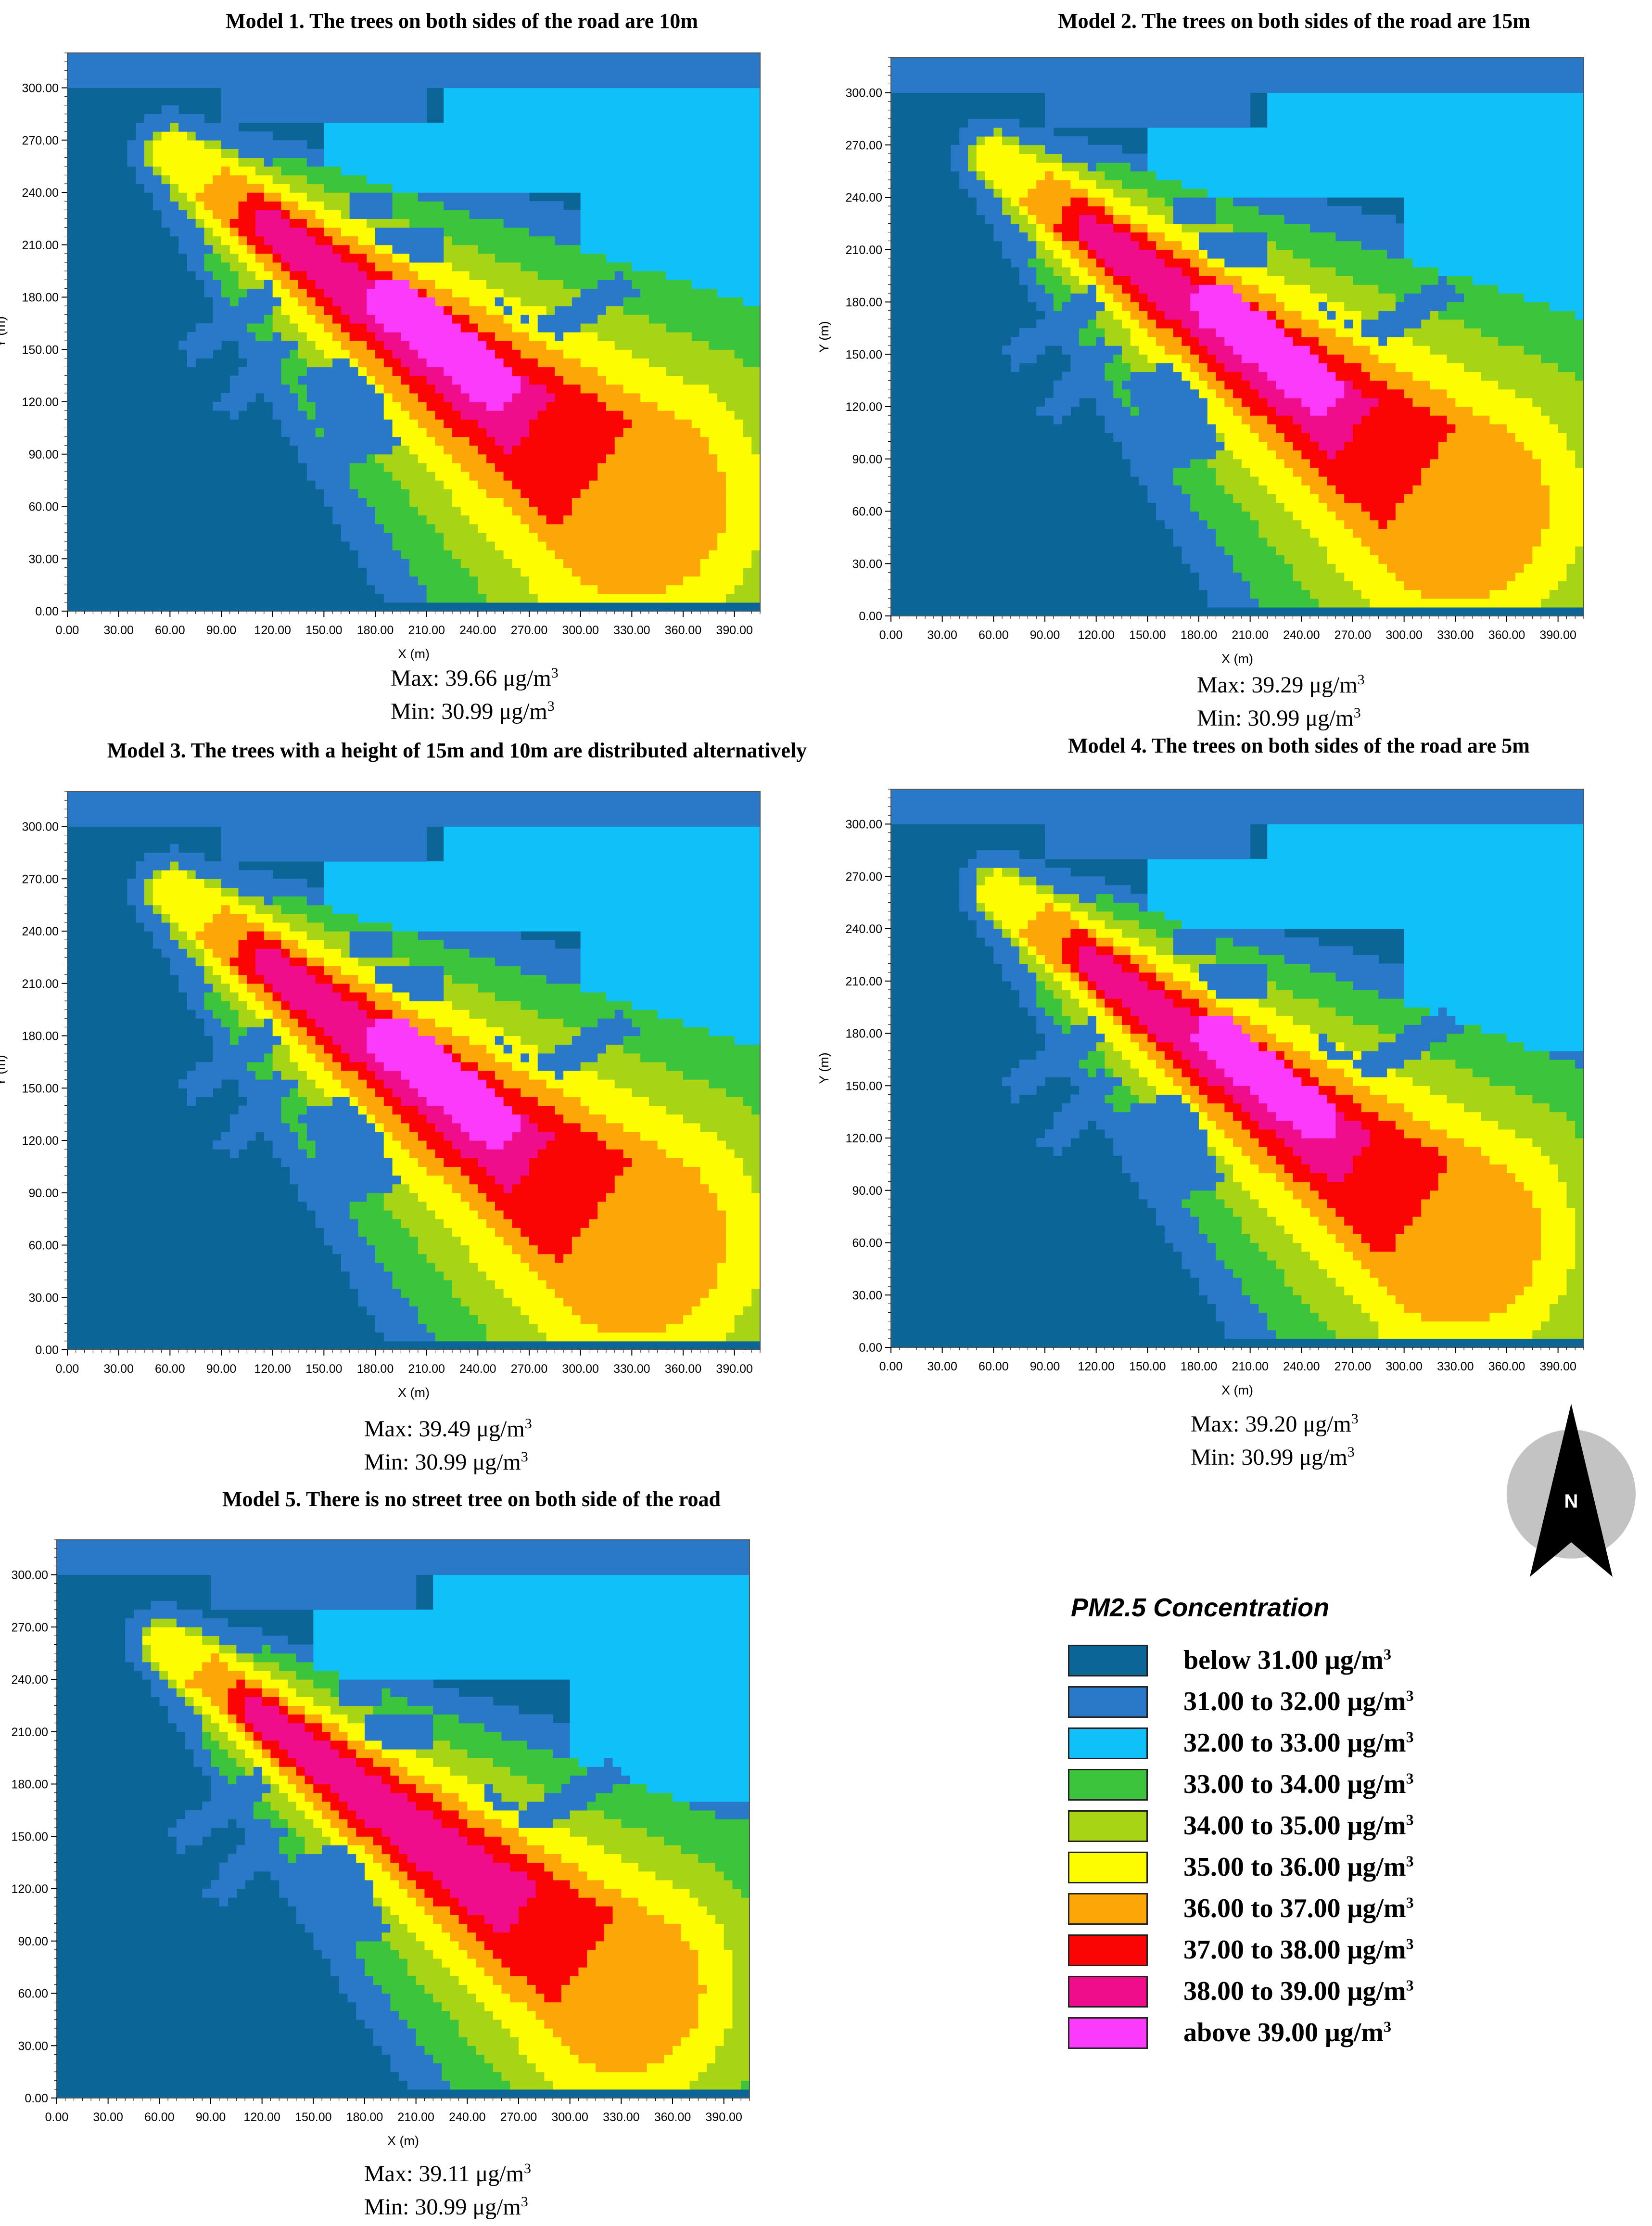 The width and height of the screenshot is (1652, 2226). Describe the element at coordinates (221, 631) in the screenshot. I see `x-tick-label: 90.00` at that location.